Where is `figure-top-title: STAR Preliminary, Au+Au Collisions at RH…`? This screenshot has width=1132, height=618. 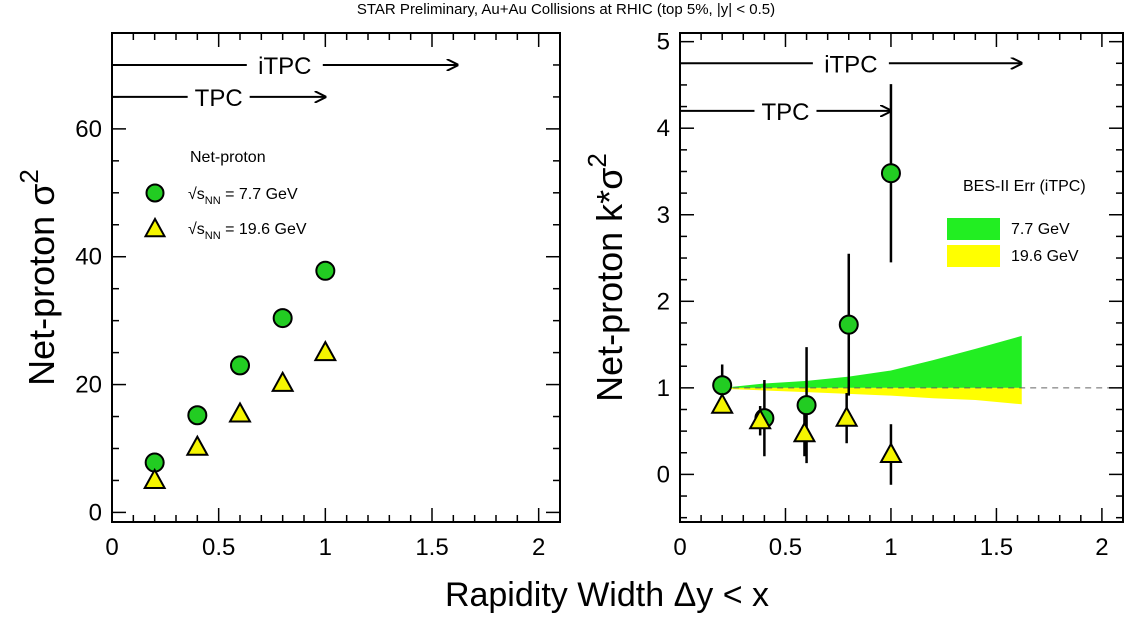 figure-top-title: STAR Preliminary, Au+Au Collisions at RH… is located at coordinates (566, 9).